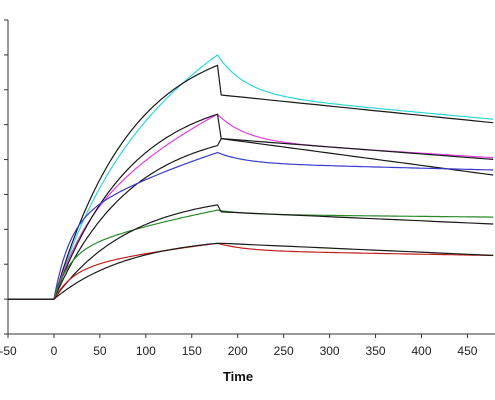 This screenshot has height=400, width=495. Describe the element at coordinates (146, 351) in the screenshot. I see `x-tick-label: 100` at that location.